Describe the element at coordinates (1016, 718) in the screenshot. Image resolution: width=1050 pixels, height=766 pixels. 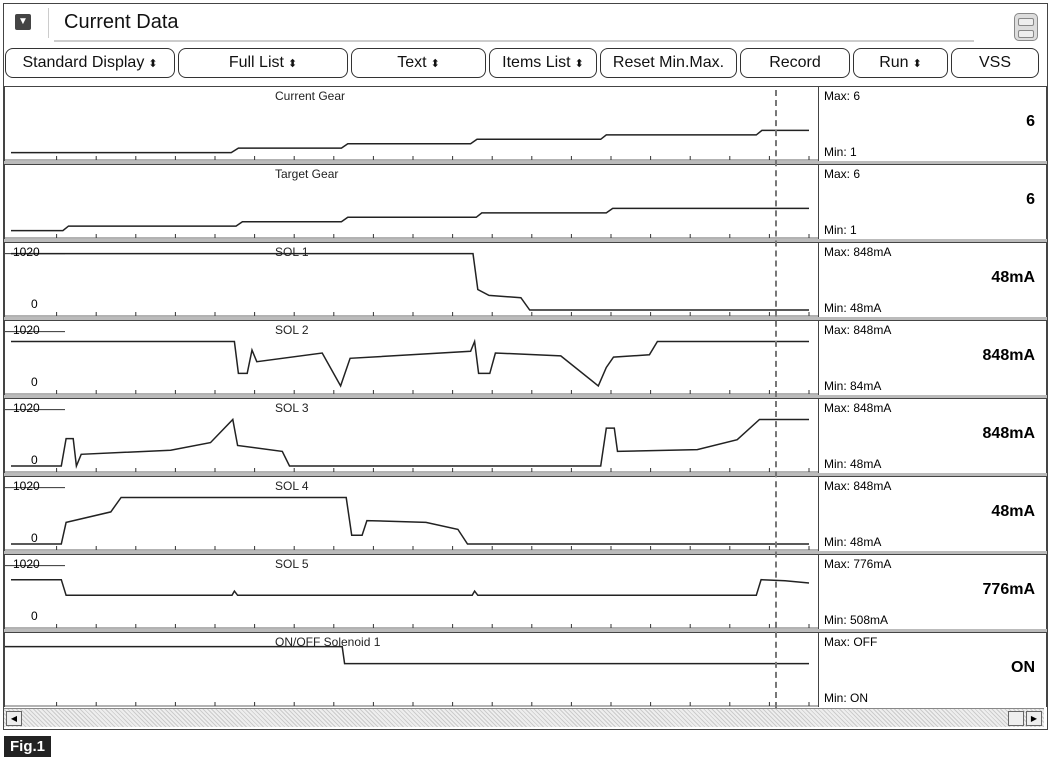
I see `scroll-thumb` at that location.